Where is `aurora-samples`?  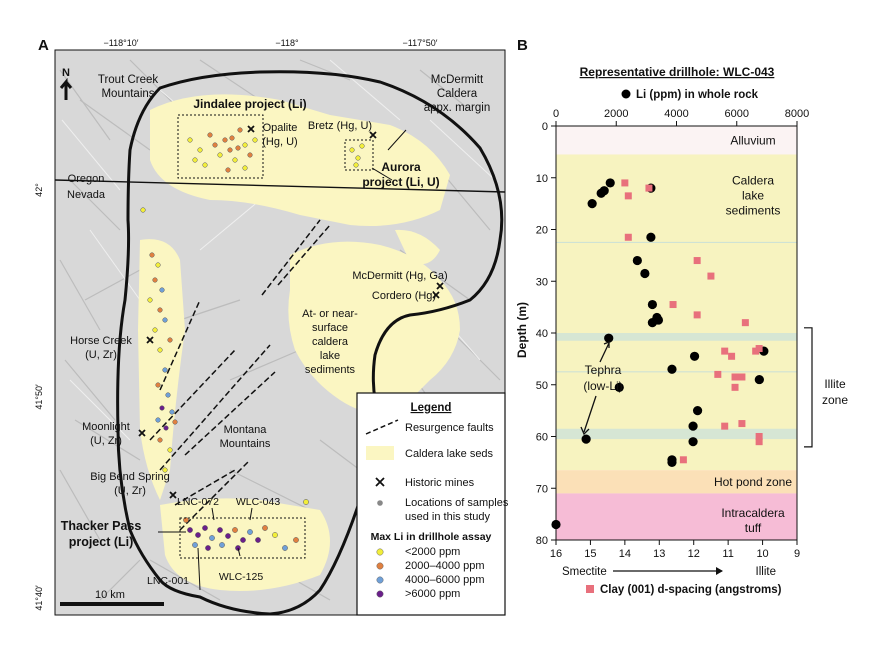
aurora-samples is located at coordinates (357, 155).